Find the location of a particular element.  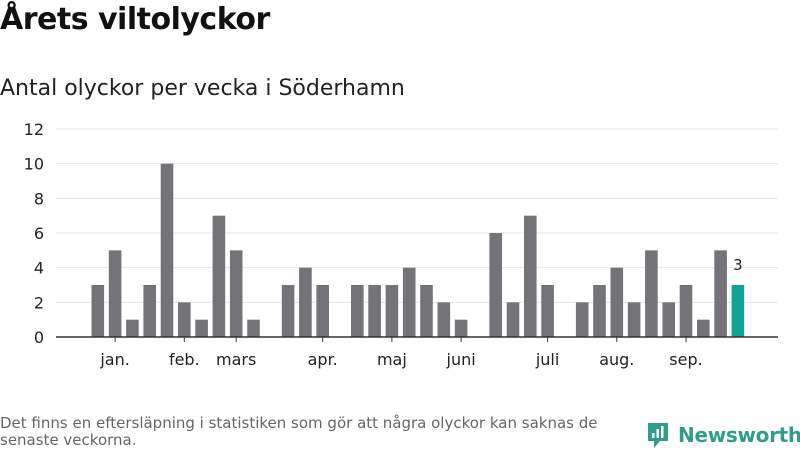

annotations: 3 is located at coordinates (738, 265).